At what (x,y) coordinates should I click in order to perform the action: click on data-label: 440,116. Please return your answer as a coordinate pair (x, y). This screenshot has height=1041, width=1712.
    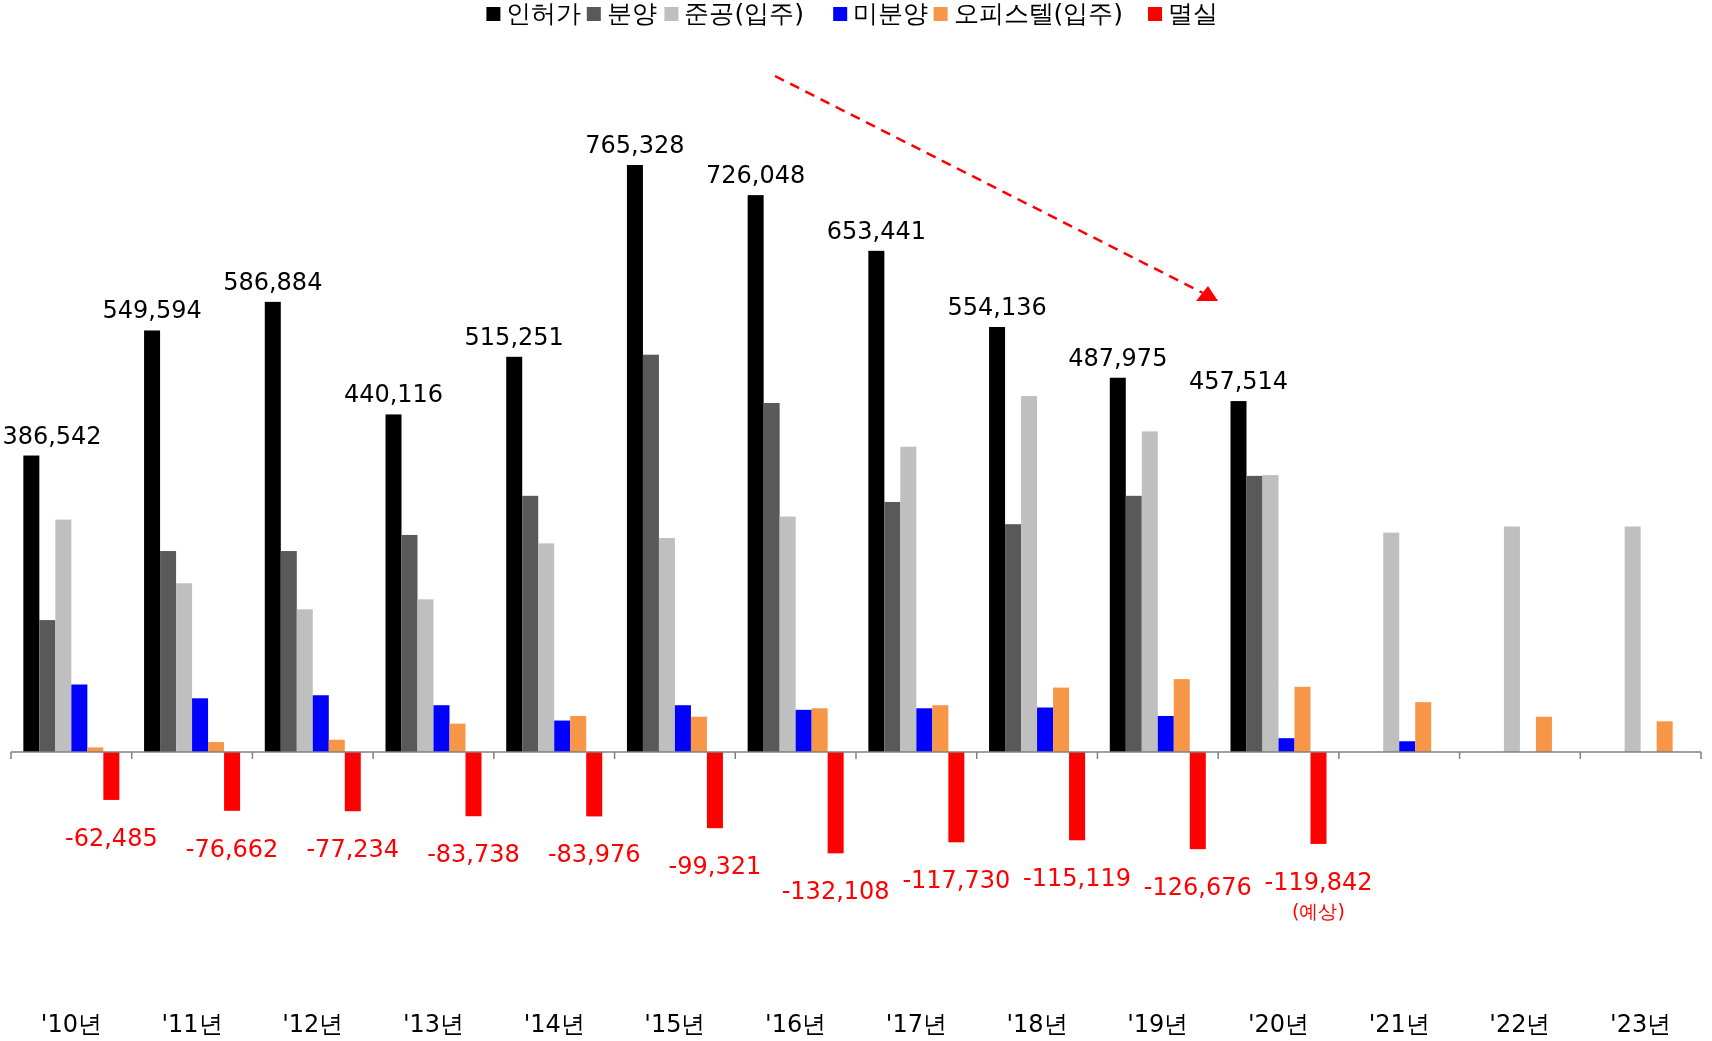
    Looking at the image, I should click on (393, 394).